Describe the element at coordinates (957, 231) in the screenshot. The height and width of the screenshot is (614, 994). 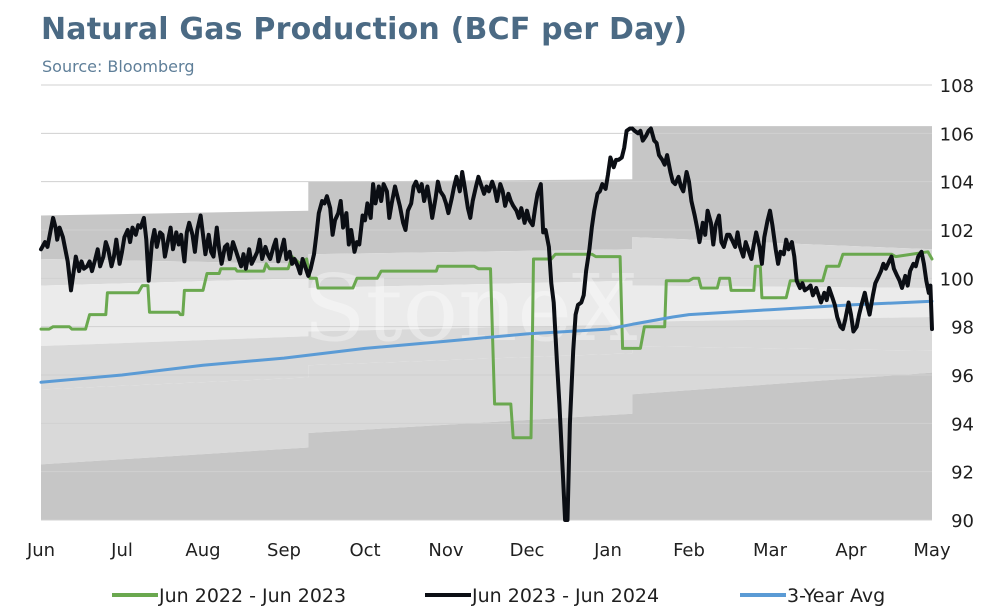
I see `y-tick-label: 102` at that location.